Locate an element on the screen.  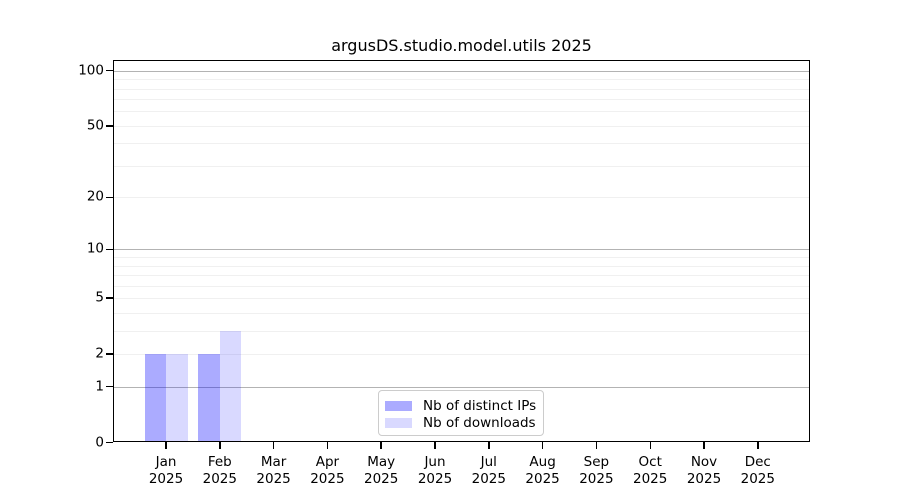
y-tick-label: 100 is located at coordinates (91, 69).